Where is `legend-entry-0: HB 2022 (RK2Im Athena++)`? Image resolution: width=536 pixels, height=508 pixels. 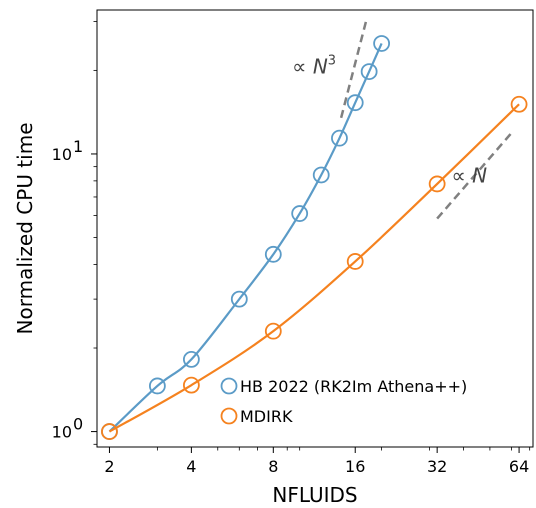
legend-entry-0: HB 2022 (RK2Im Athena++) is located at coordinates (353, 386).